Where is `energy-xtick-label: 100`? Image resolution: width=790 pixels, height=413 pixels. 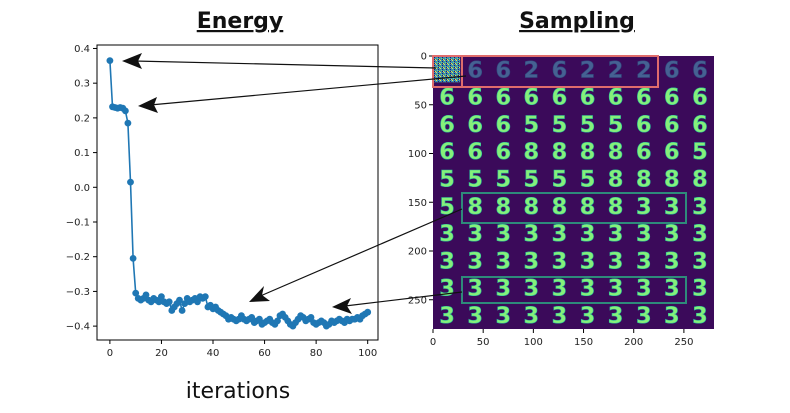 energy-xtick-label: 100 is located at coordinates (367, 353).